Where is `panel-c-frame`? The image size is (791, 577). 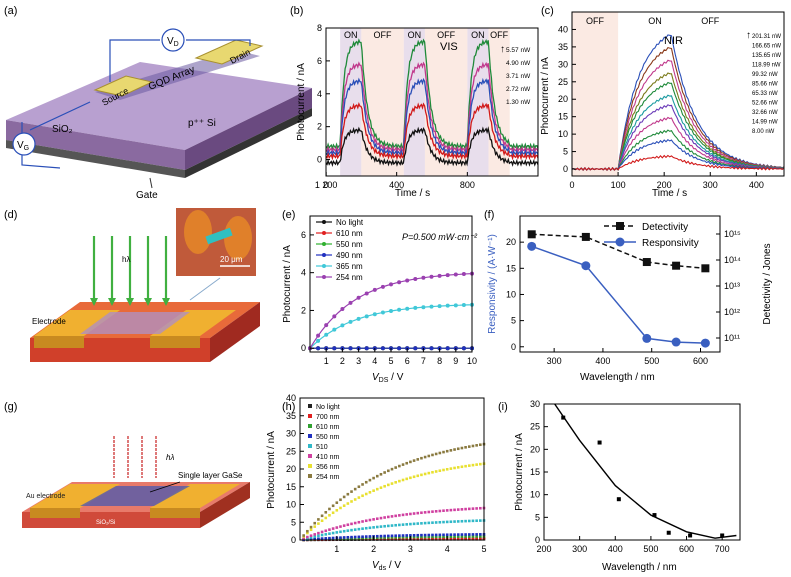
panel-c-frame is located at coordinates (678, 94).